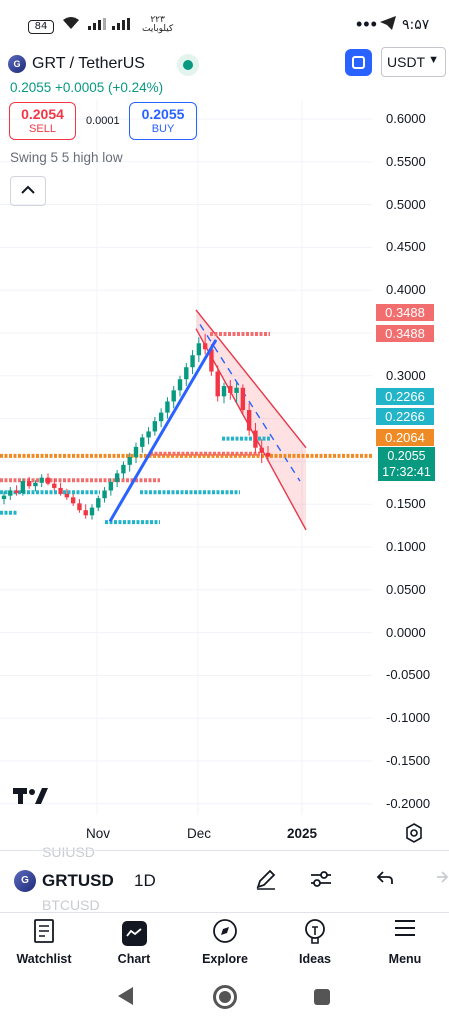  I want to click on nav-menu: Menu, so click(405, 944).